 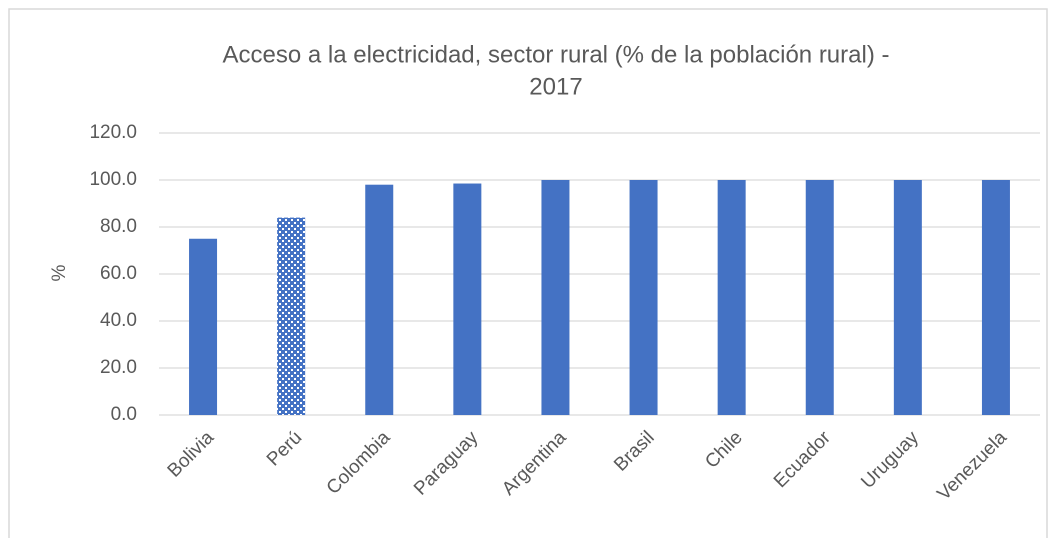 What do you see at coordinates (124, 414) in the screenshot?
I see `y-tick-label: 0.0` at bounding box center [124, 414].